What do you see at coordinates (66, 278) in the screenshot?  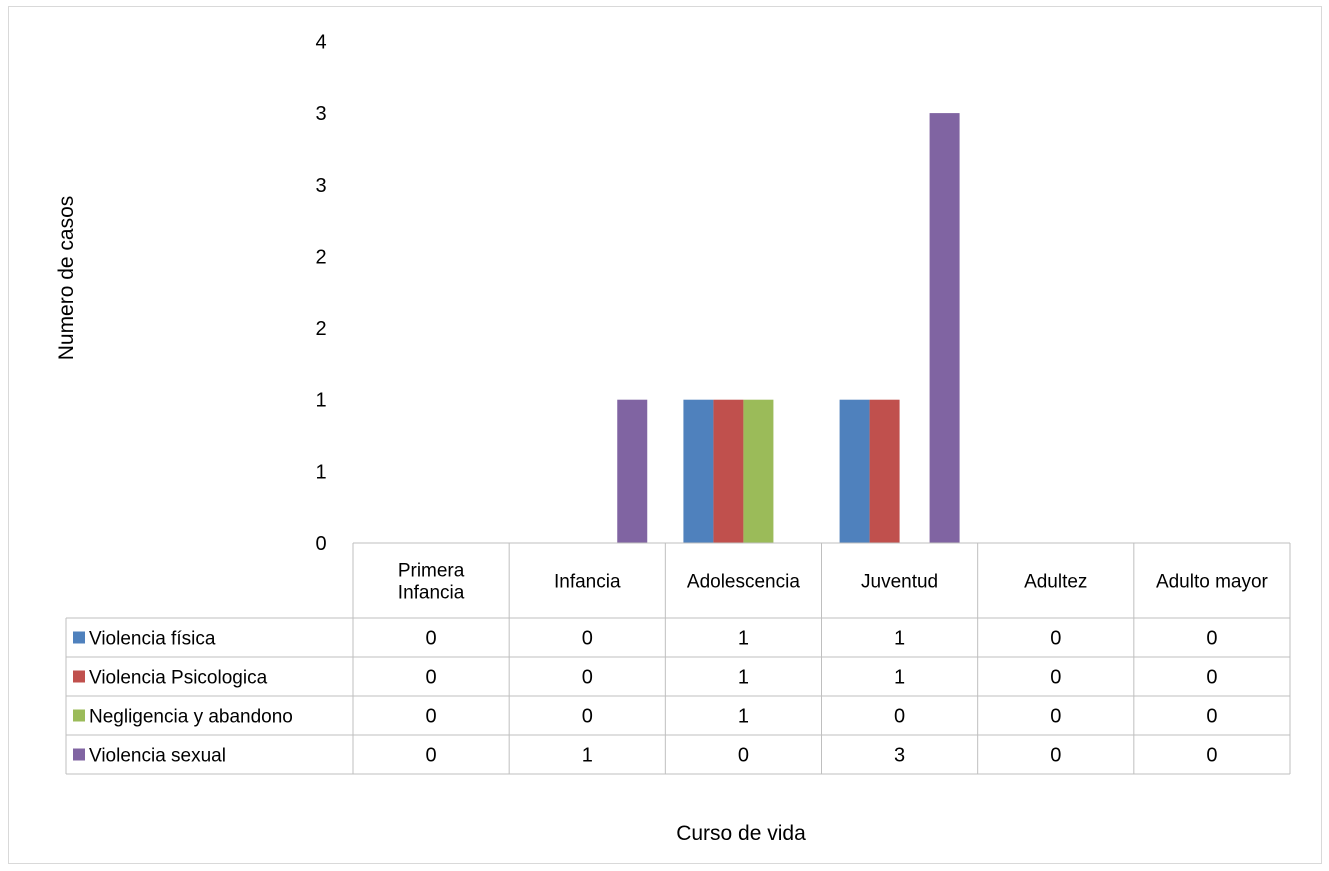 I see `y-axis-label: Numero de casos` at bounding box center [66, 278].